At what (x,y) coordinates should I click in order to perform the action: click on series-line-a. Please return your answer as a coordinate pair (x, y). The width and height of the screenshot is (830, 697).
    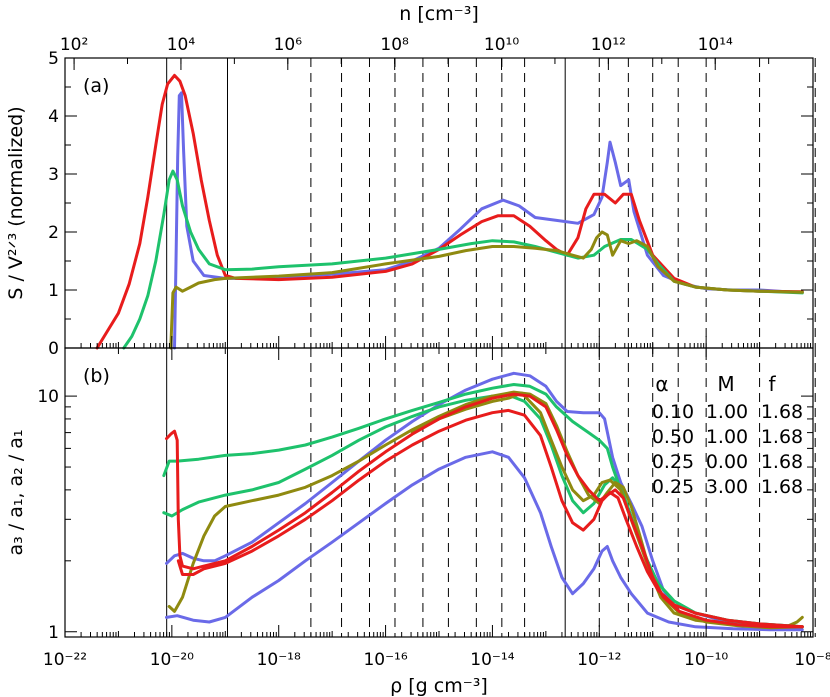
    Looking at the image, I should click on (486, 290).